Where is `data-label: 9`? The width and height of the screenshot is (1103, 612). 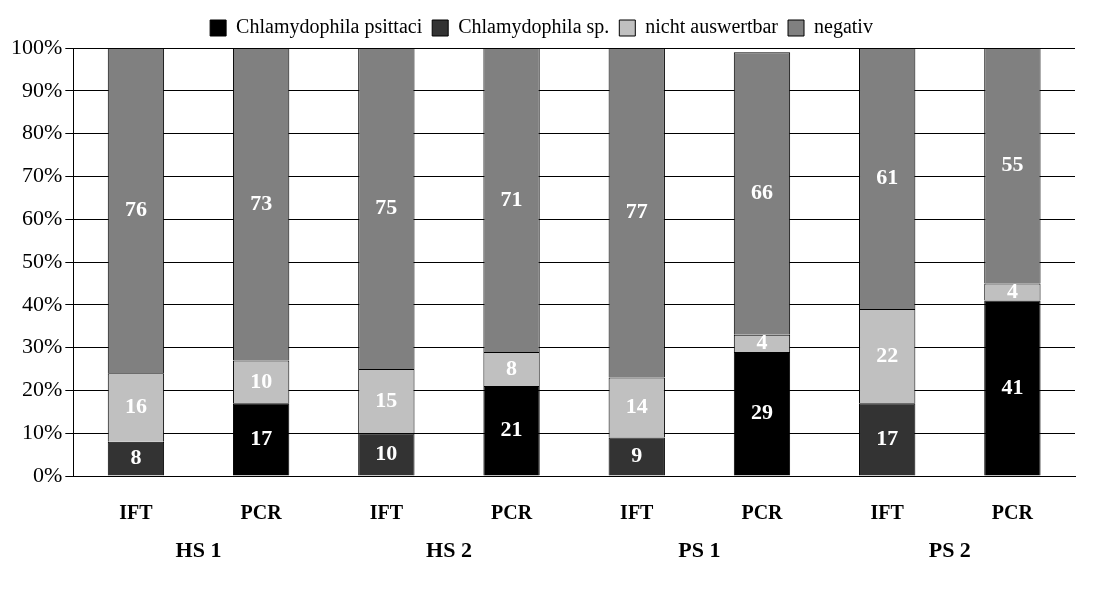 data-label: 9 is located at coordinates (637, 455).